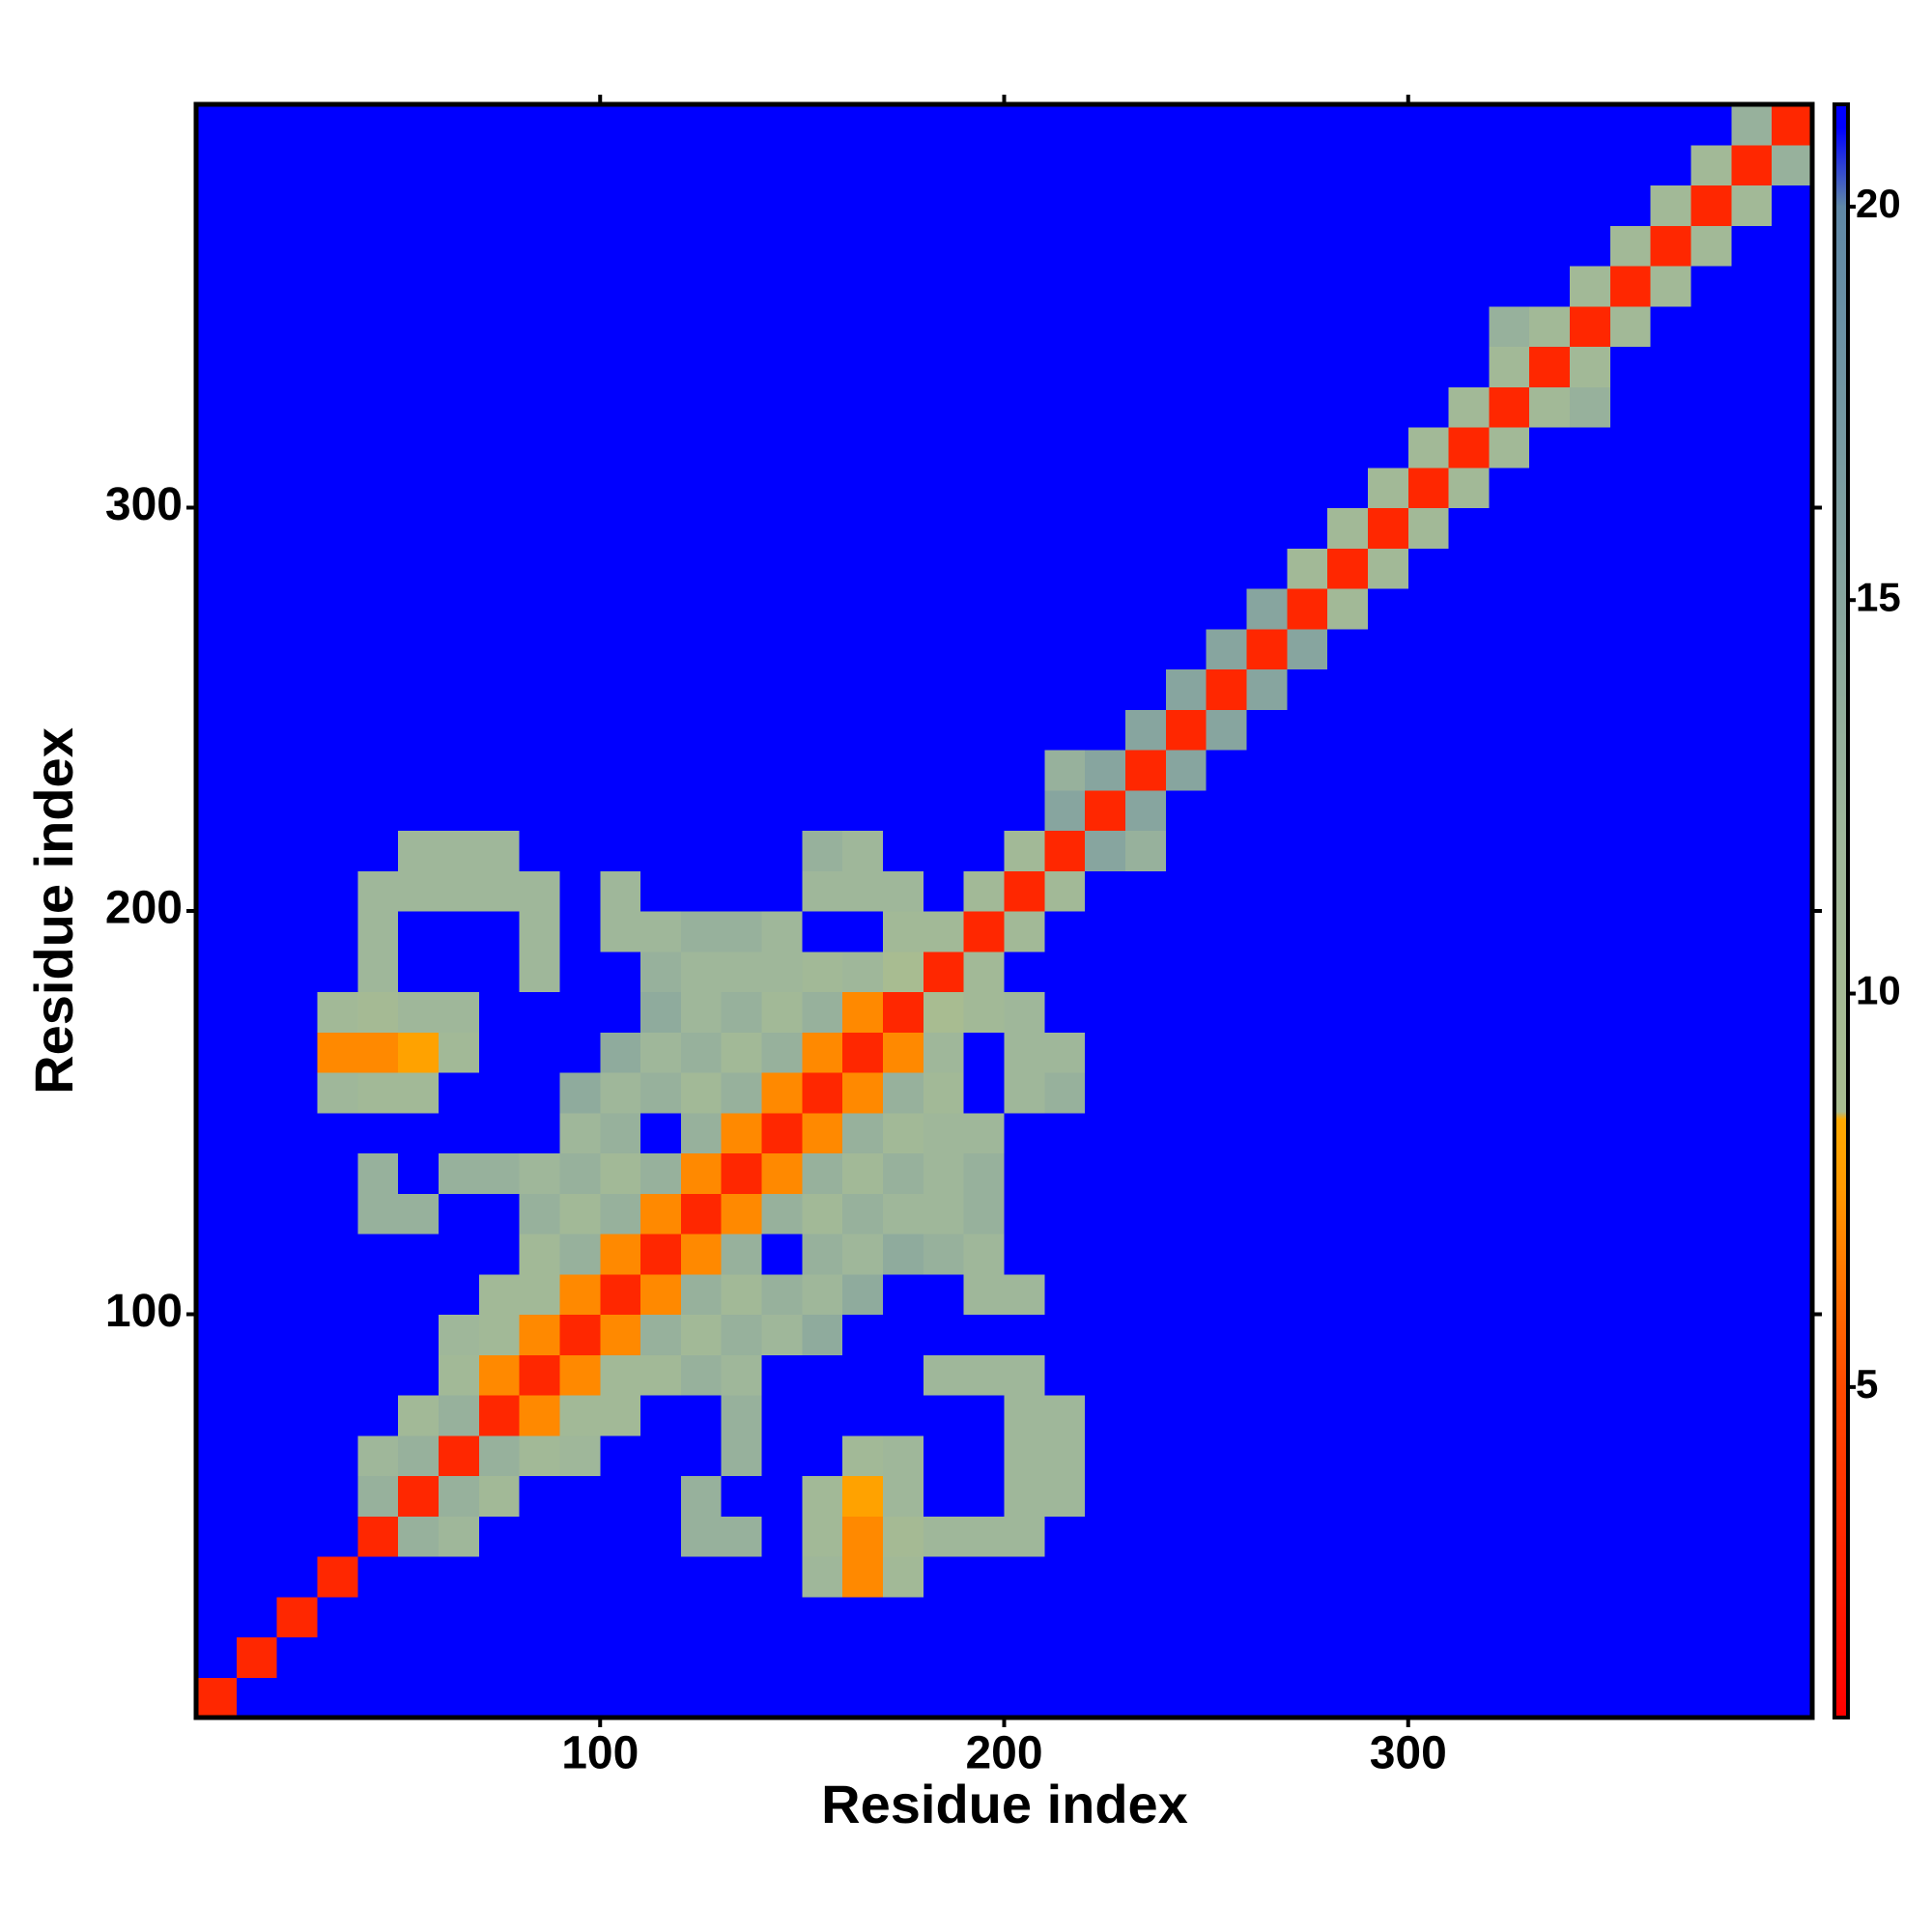  I want to click on y-tick-label: 300, so click(144, 505).